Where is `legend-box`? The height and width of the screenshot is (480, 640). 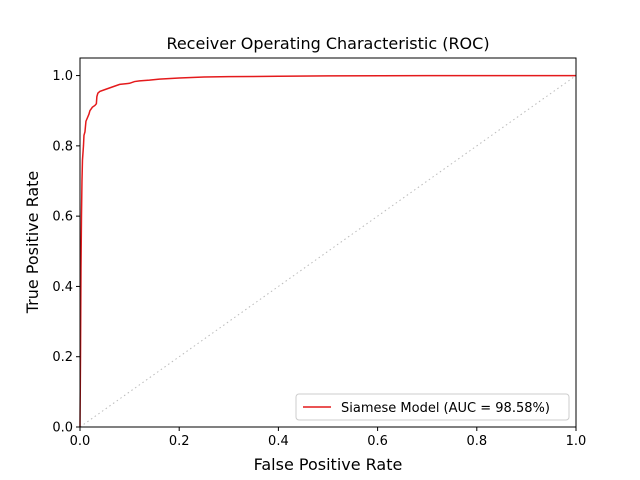 legend-box is located at coordinates (432, 407).